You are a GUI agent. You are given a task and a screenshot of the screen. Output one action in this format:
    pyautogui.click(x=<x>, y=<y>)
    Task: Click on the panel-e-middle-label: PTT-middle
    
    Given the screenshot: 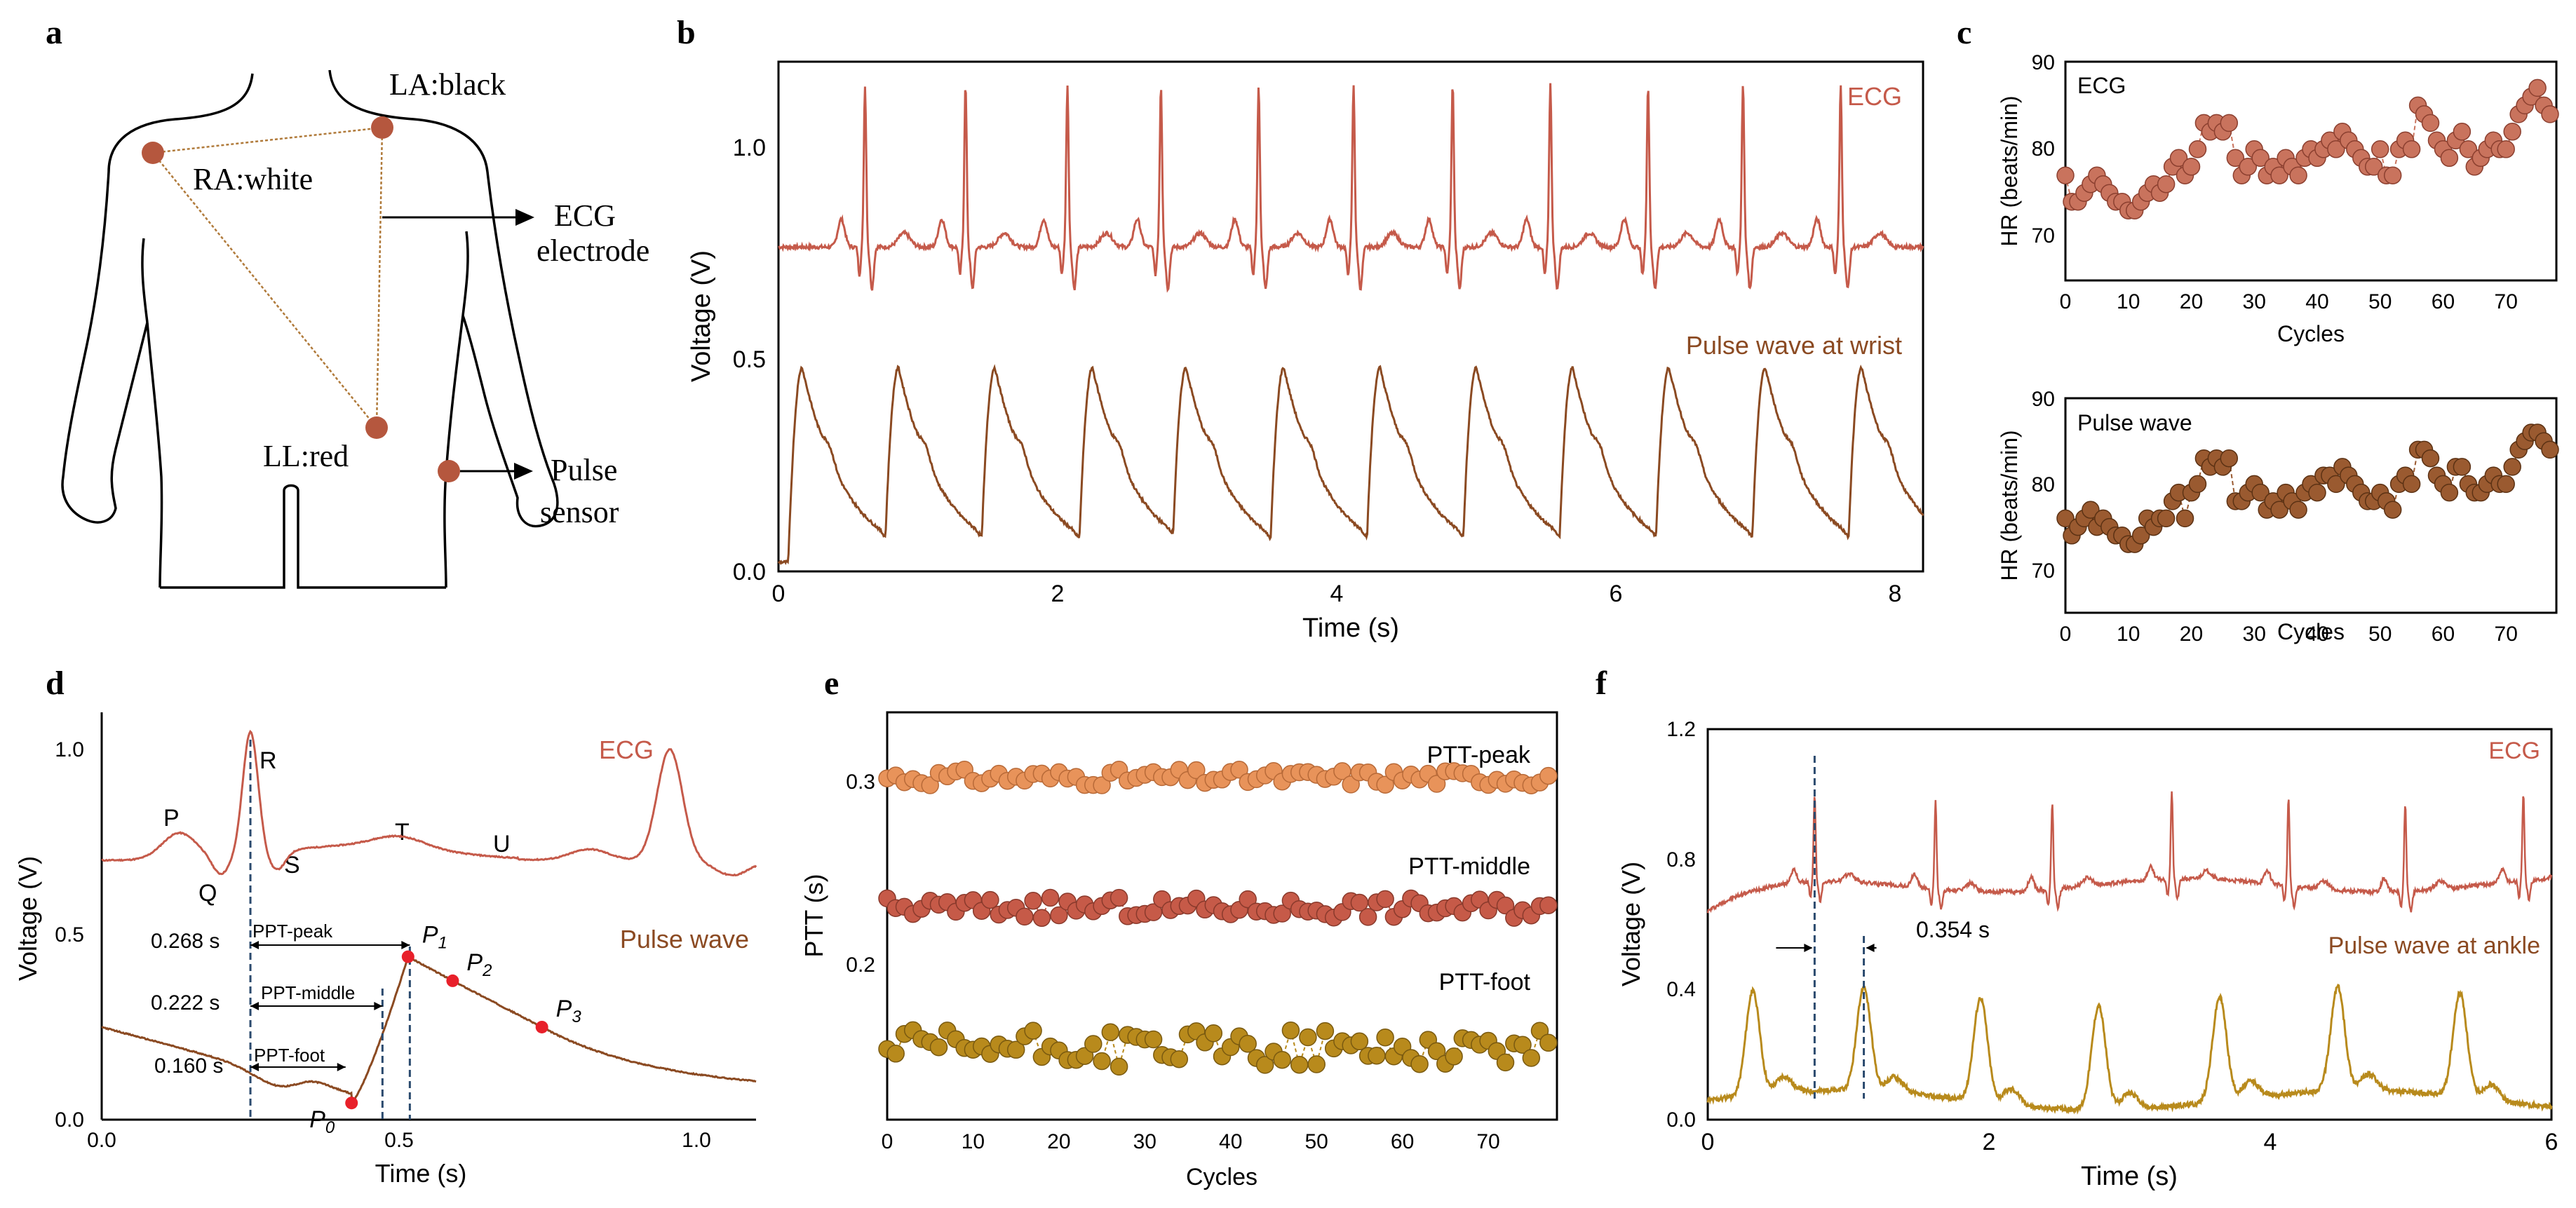 What is the action you would take?
    pyautogui.click(x=1469, y=866)
    